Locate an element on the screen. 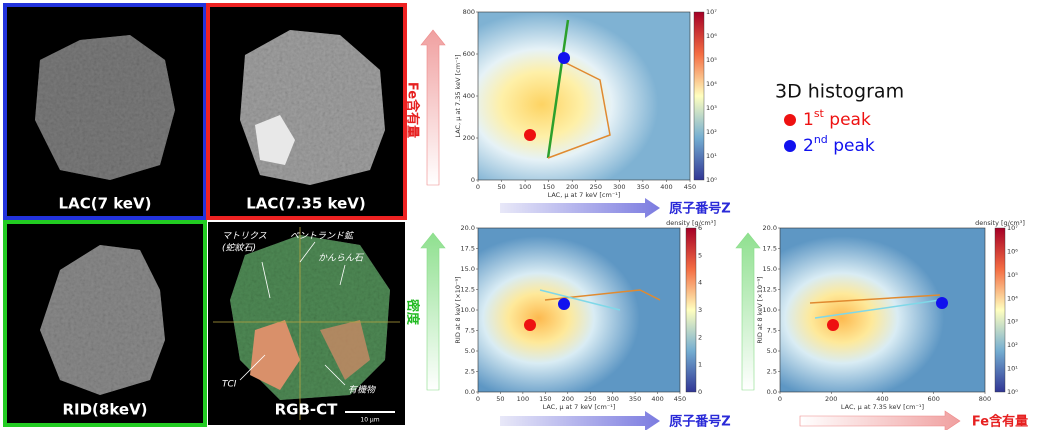 The image size is (1037, 430). colorbar-tick-label: 10² is located at coordinates (711, 132).